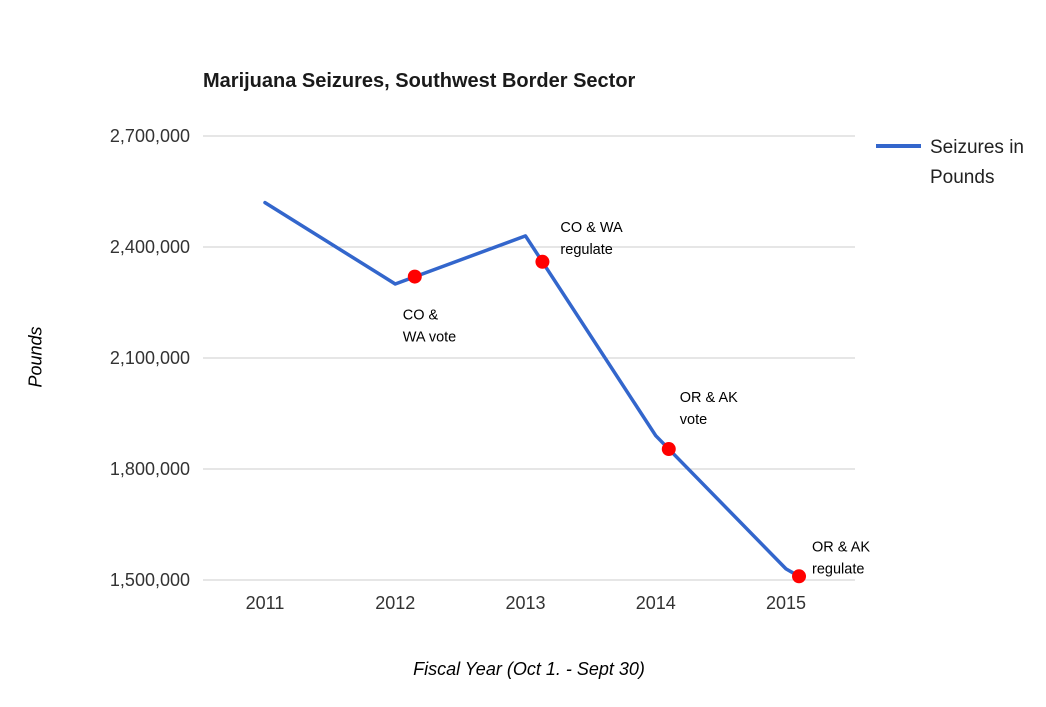 The width and height of the screenshot is (1046, 707). Describe the element at coordinates (529, 669) in the screenshot. I see `x-axis-label: Fiscal Year (Oct 1. - Sept 30)` at that location.